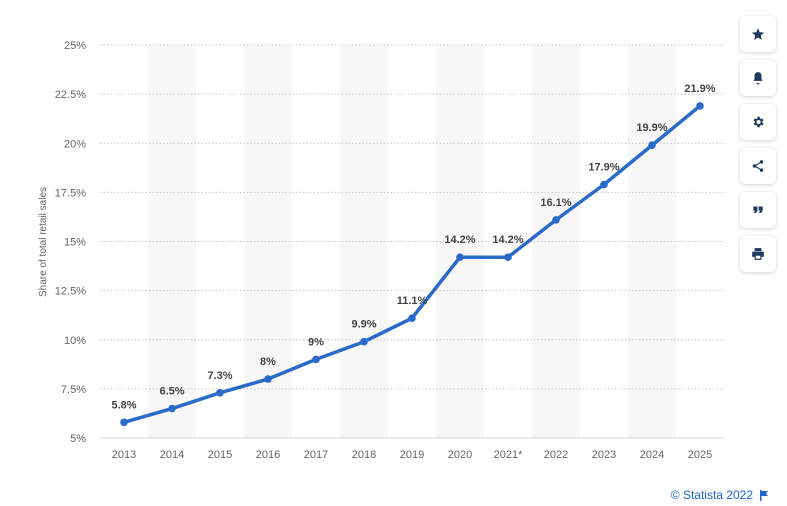  What do you see at coordinates (603, 168) in the screenshot?
I see `data-label: 17.9%` at bounding box center [603, 168].